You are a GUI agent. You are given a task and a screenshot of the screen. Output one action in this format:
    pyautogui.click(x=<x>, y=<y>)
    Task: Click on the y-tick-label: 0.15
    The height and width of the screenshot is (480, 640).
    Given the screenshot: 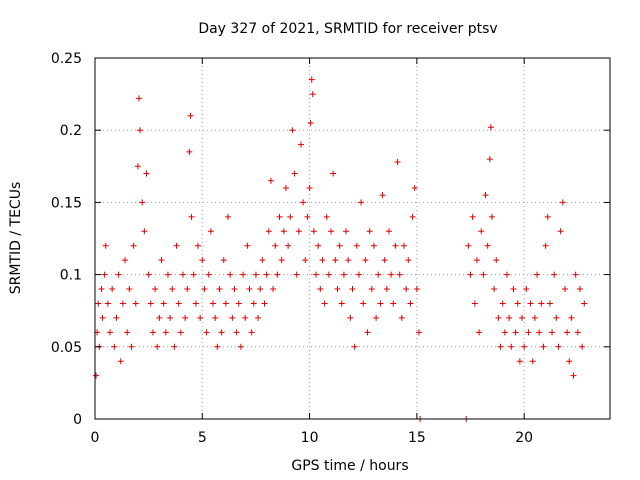 What is the action you would take?
    pyautogui.click(x=66, y=203)
    